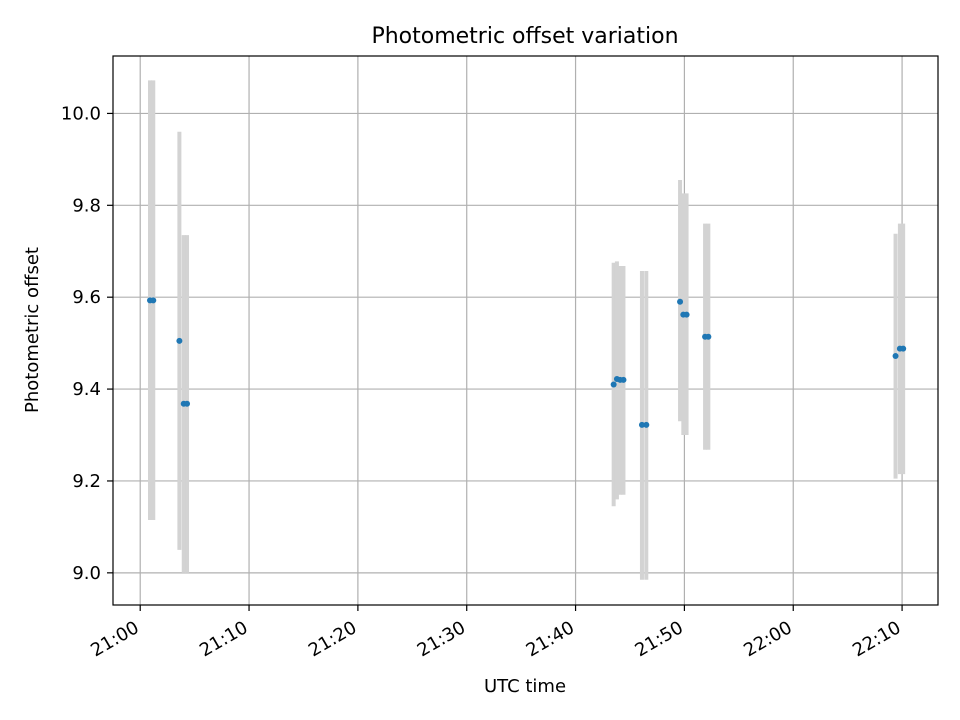  Describe the element at coordinates (32, 330) in the screenshot. I see `y-axis-title: Photometric offset` at that location.